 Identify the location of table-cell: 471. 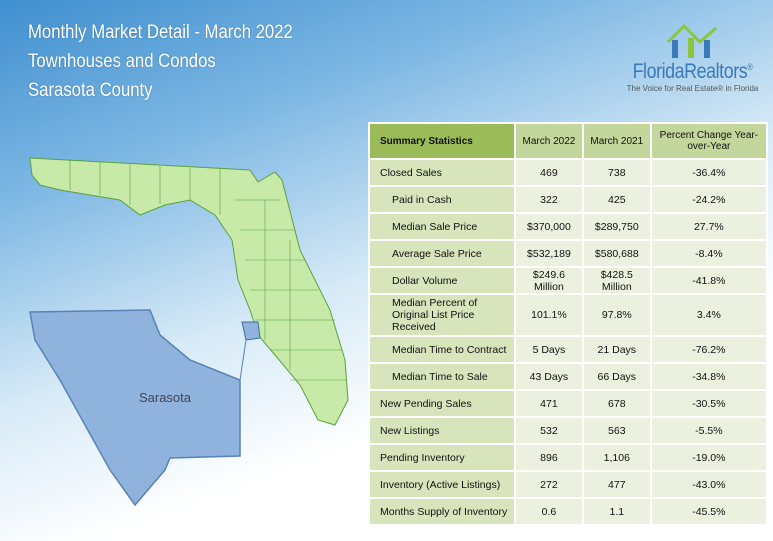
(549, 403).